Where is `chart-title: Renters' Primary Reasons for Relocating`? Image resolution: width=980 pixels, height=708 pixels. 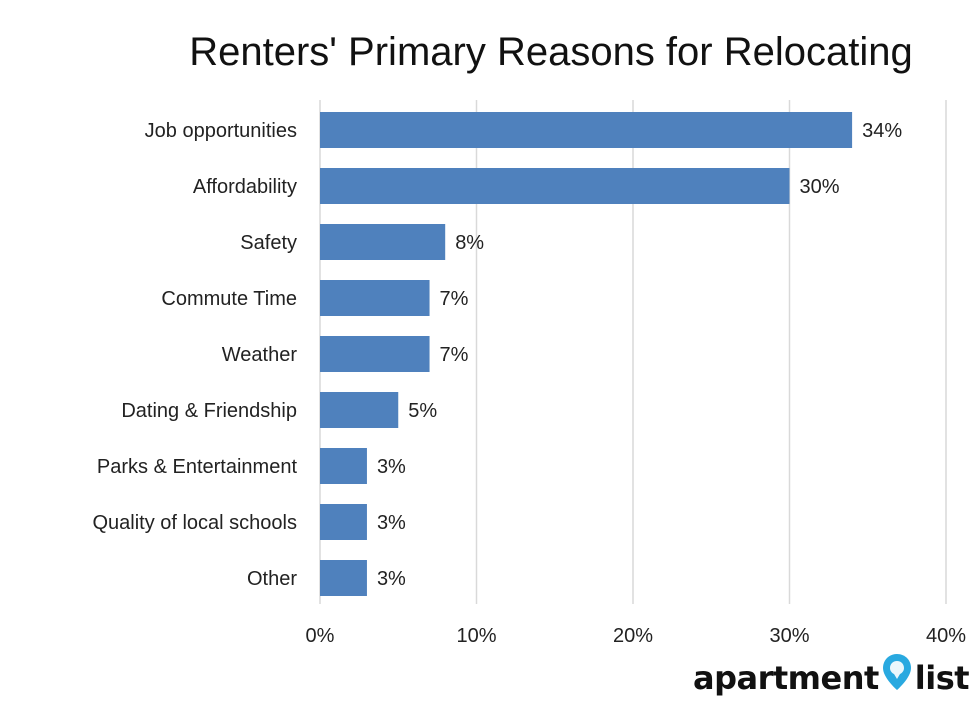
chart-title: Renters' Primary Reasons for Relocating is located at coordinates (551, 52).